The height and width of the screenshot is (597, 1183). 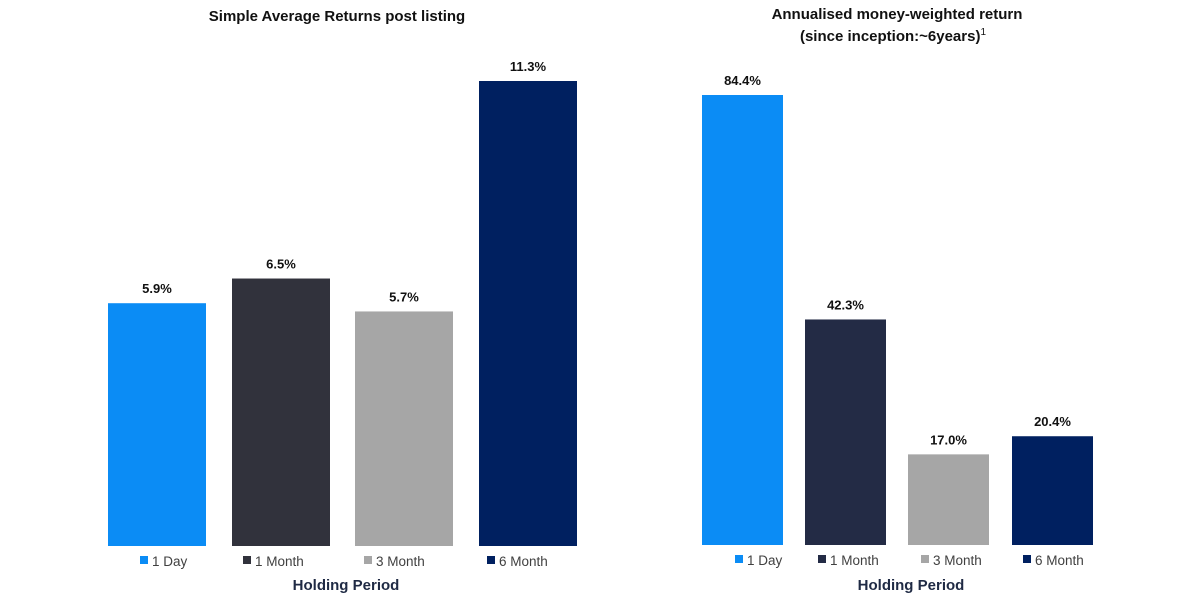 I want to click on chart-left-data-label-1-month: 6.5%, so click(x=281, y=264).